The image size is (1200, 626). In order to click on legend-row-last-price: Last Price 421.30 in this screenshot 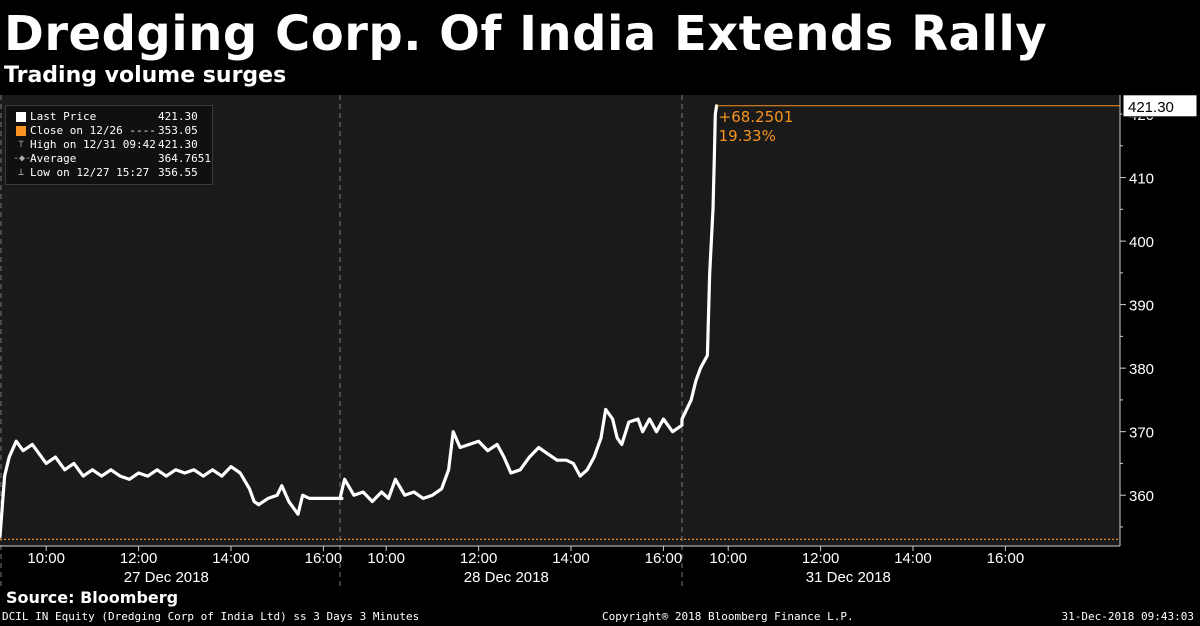, I will do `click(109, 117)`.